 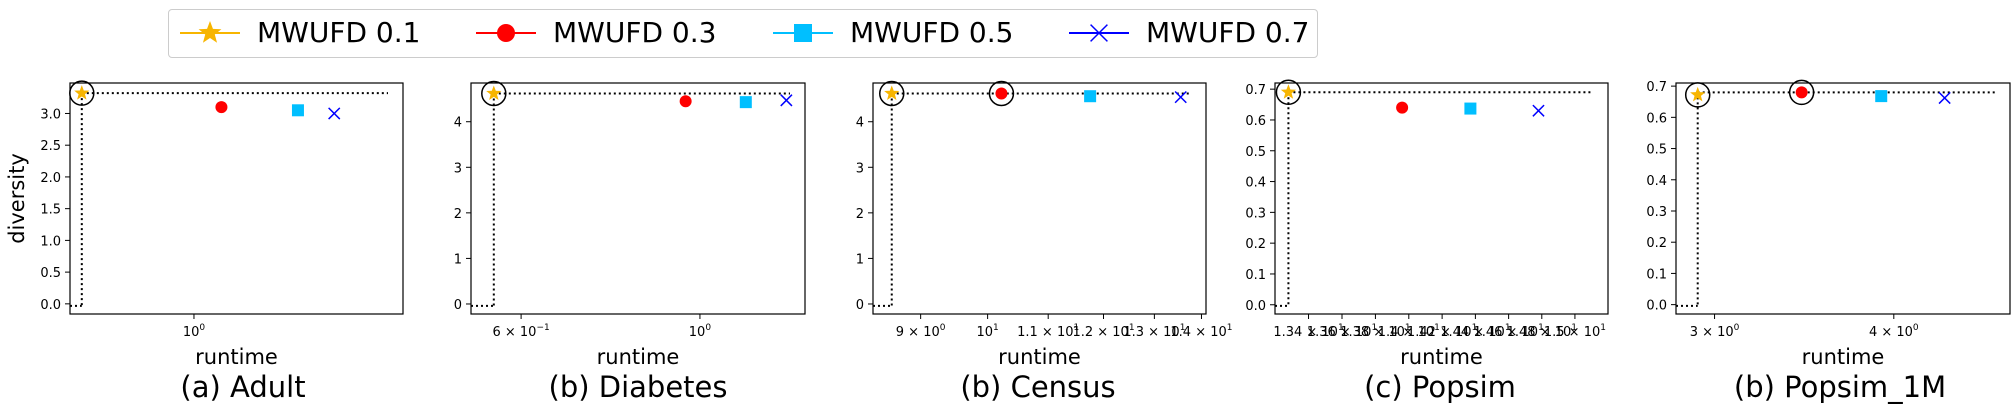 What do you see at coordinates (987, 331) in the screenshot?
I see `x-tick-label: 10¹` at bounding box center [987, 331].